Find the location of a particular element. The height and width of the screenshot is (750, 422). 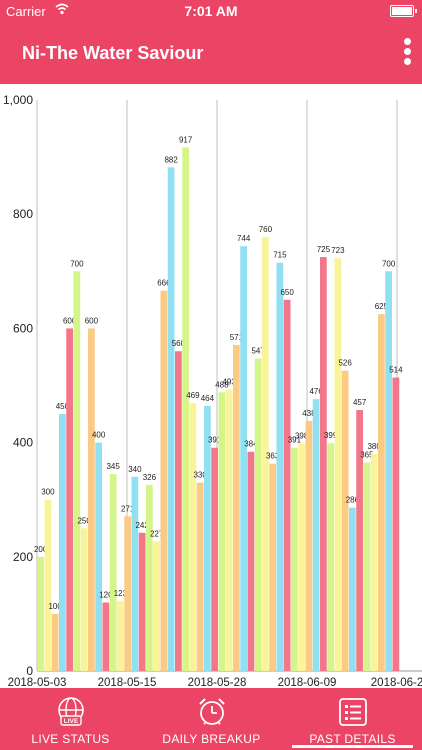

list-icon is located at coordinates (353, 714).